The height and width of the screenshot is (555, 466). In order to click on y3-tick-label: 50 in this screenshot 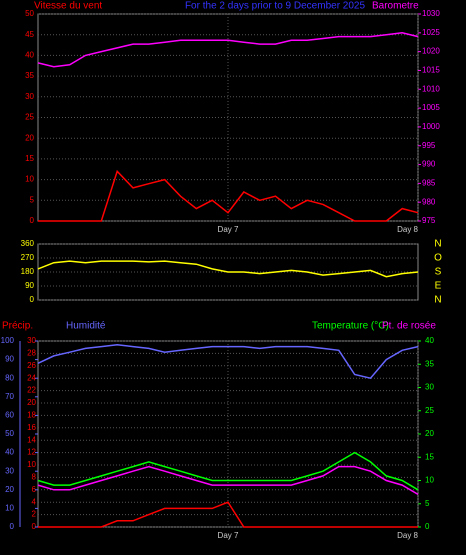, I will do `click(9, 433)`.